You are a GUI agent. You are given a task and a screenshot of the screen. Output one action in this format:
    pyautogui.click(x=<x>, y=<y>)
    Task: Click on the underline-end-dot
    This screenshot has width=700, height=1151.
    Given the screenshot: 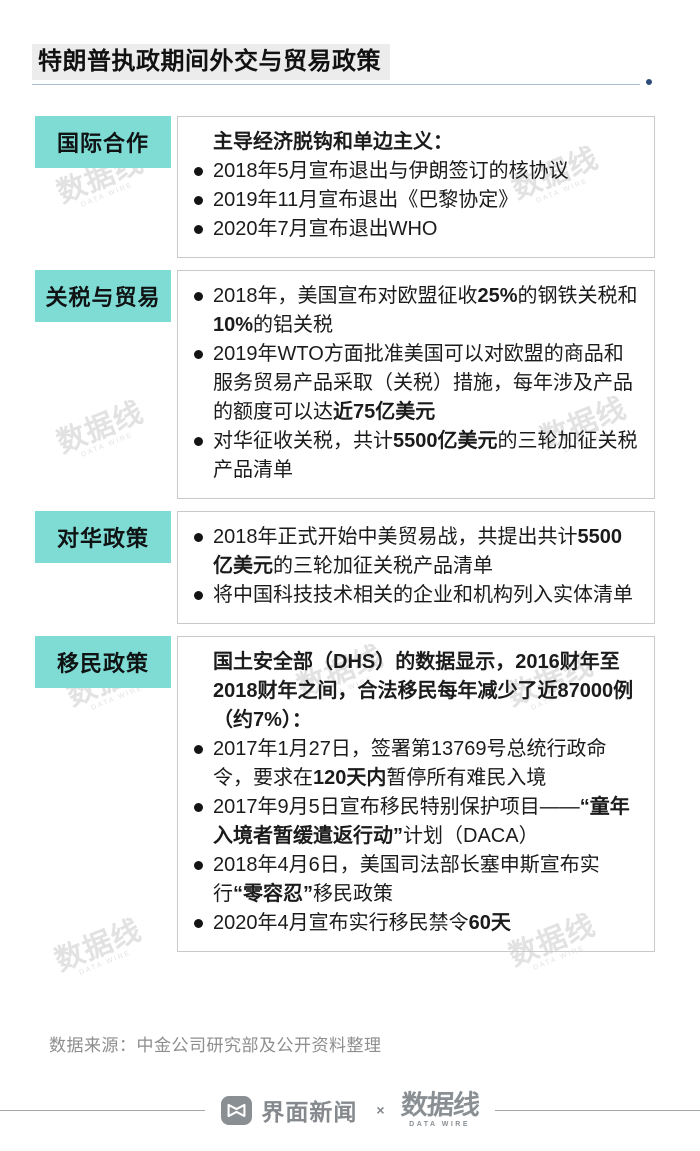 What is the action you would take?
    pyautogui.click(x=649, y=82)
    